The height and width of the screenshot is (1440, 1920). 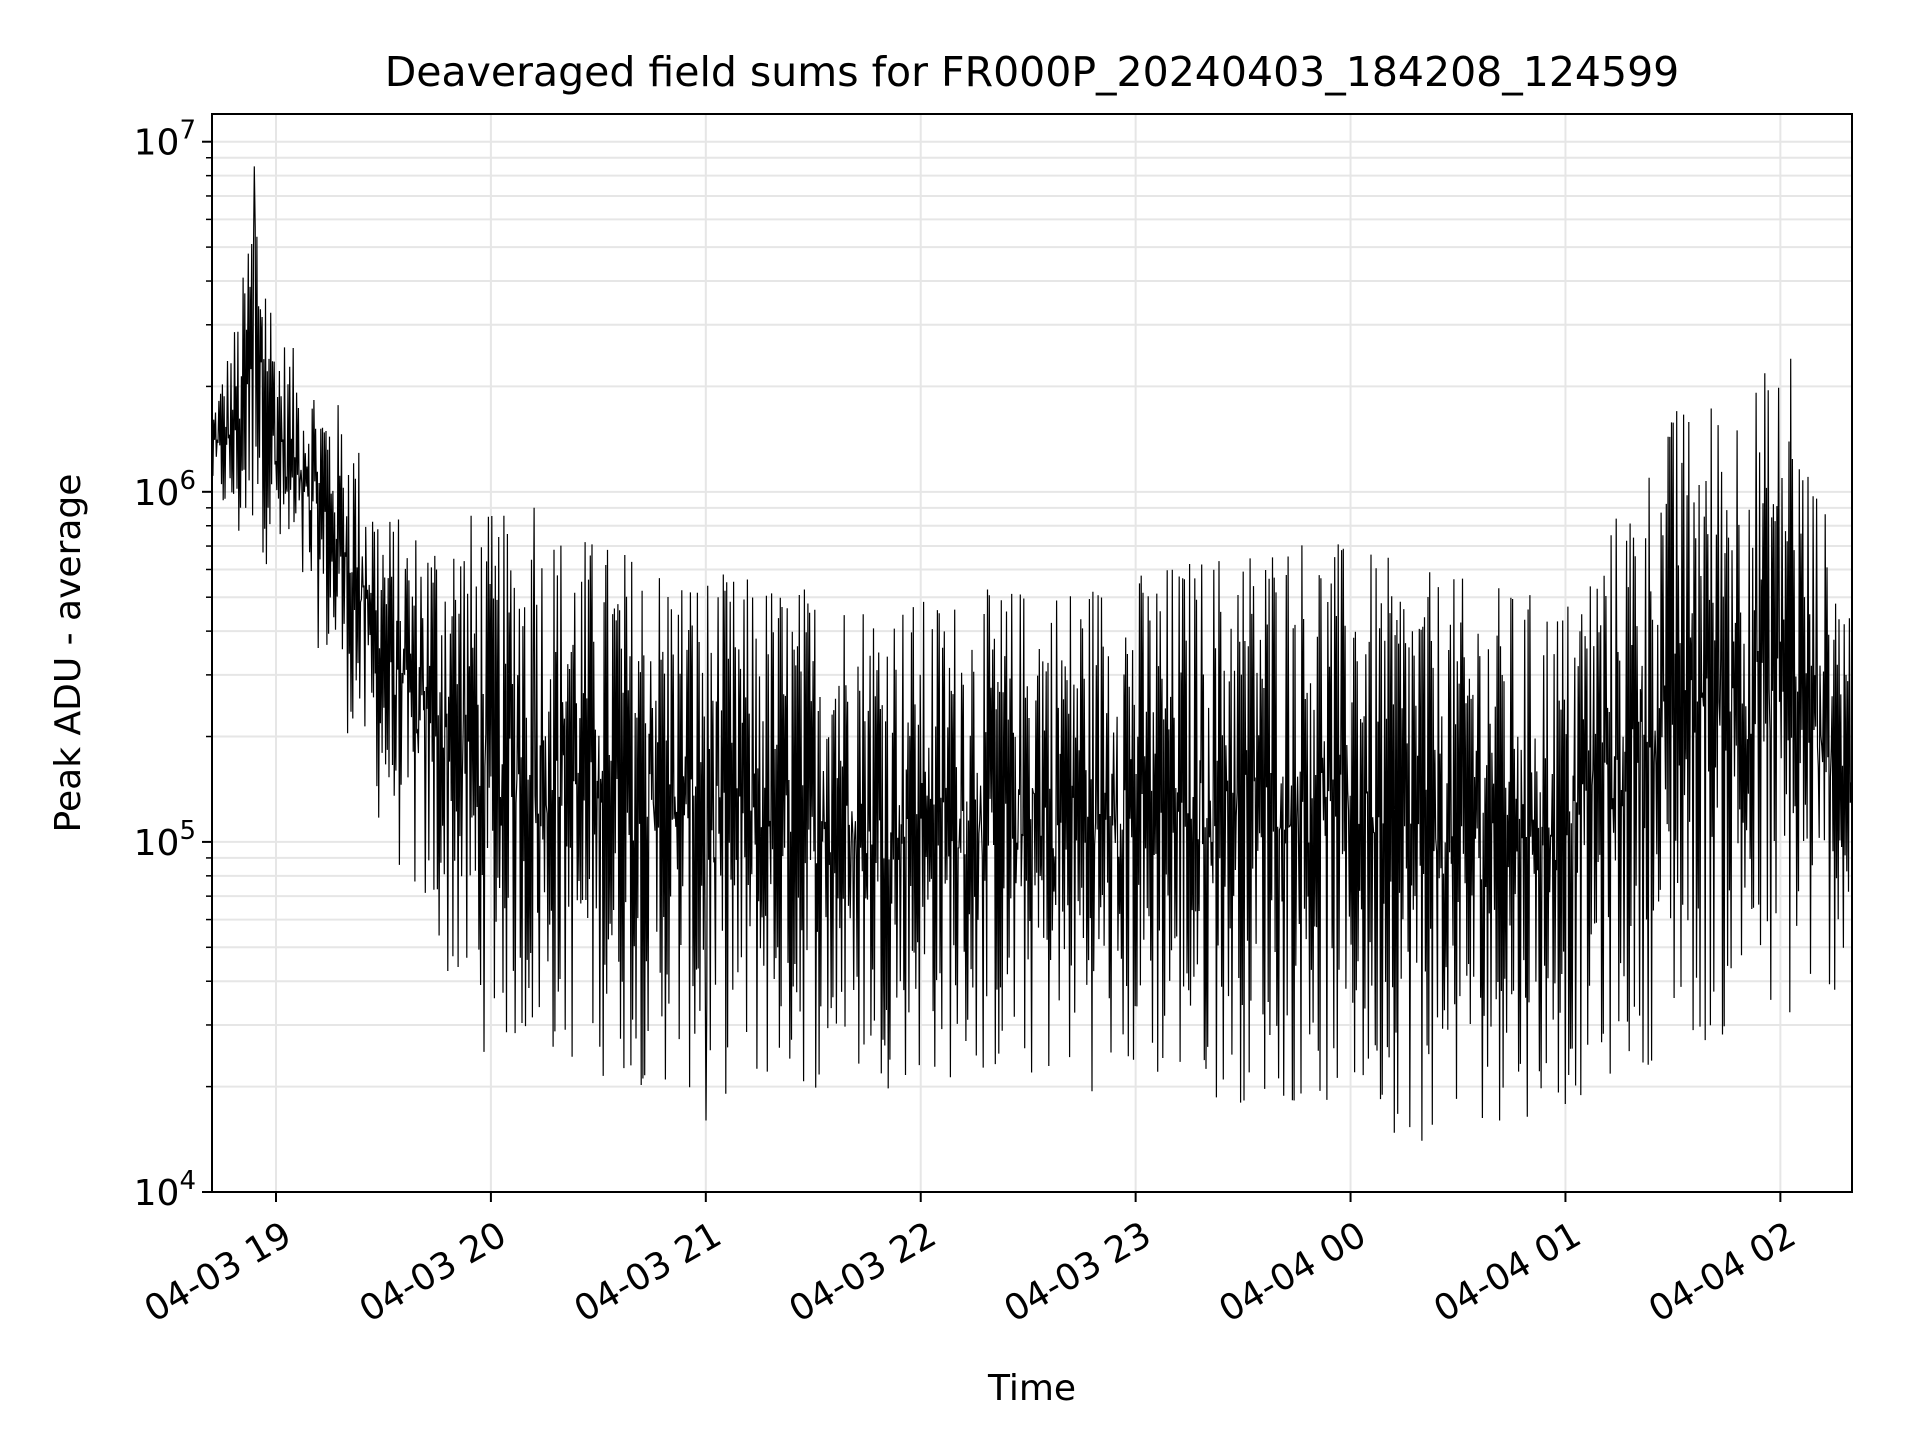 I want to click on y-tick-label: 10⁶, so click(x=165, y=490).